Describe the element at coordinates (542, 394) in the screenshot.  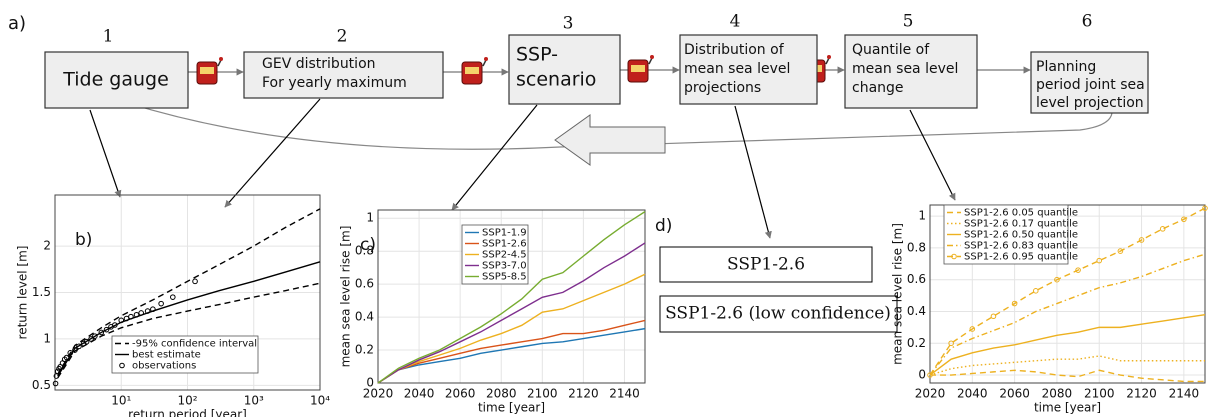
I see `x-tick-label: 2100` at that location.